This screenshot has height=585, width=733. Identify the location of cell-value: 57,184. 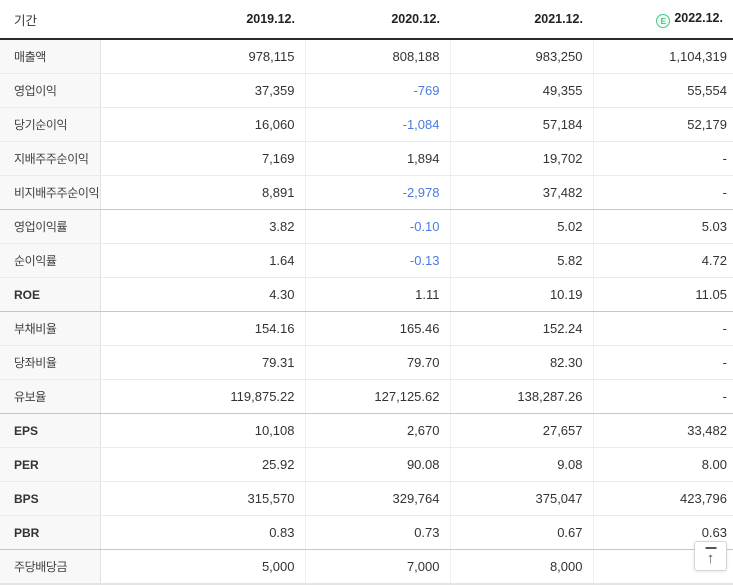
(521, 124).